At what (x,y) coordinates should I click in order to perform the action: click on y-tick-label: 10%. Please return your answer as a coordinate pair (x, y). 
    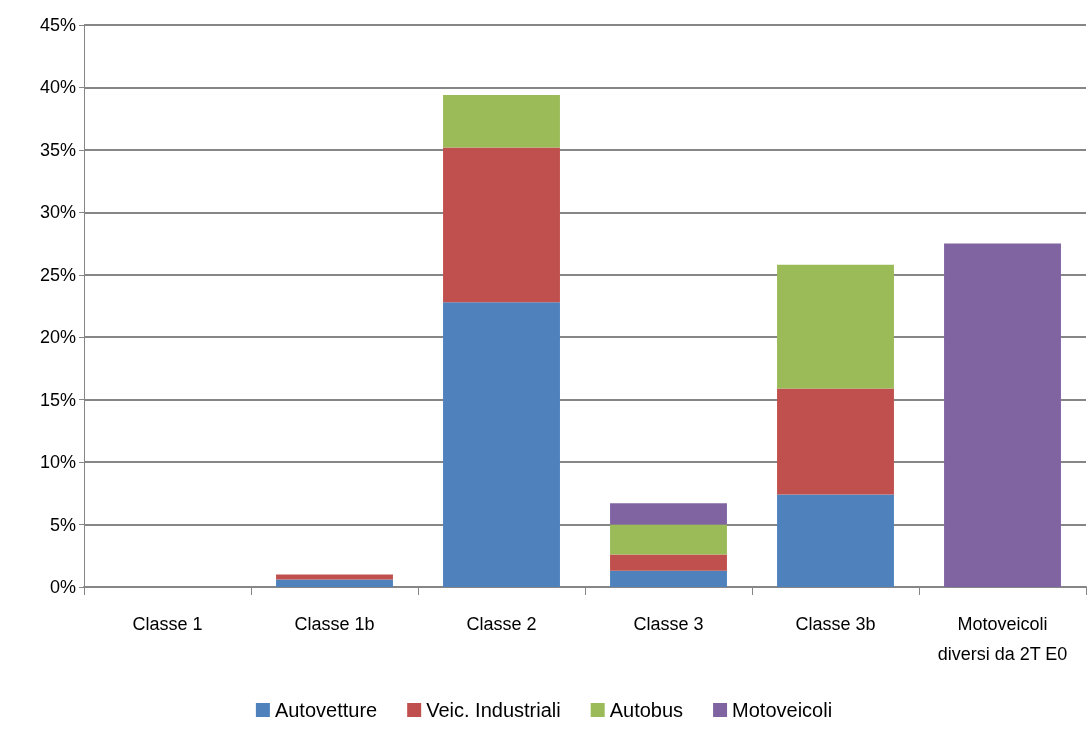
    Looking at the image, I should click on (57, 462).